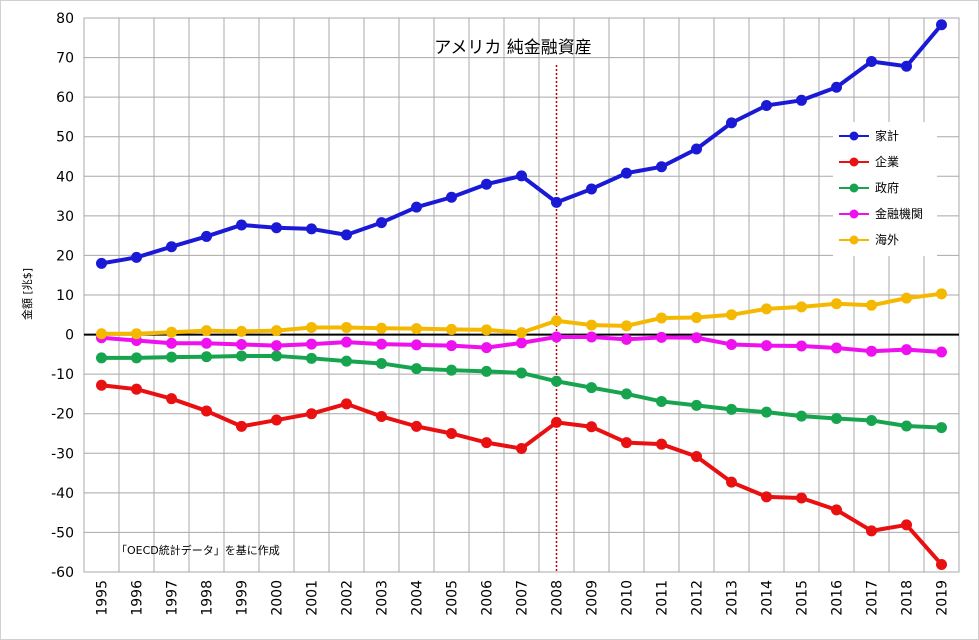 Image resolution: width=979 pixels, height=640 pixels. I want to click on x-tick-label: 1997, so click(173, 598).